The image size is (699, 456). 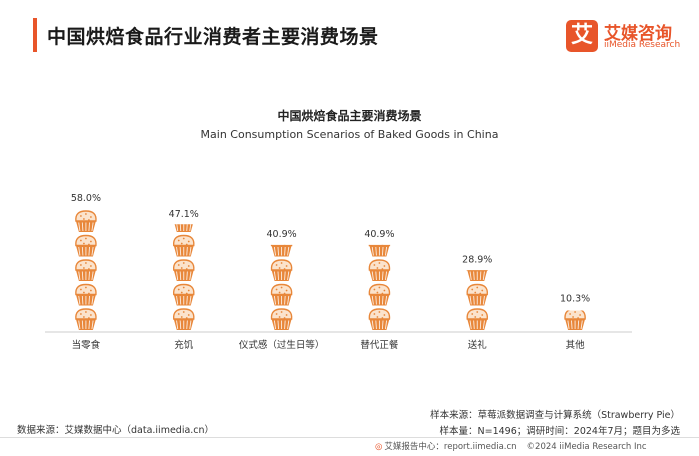 I want to click on sample-info: 样本量：N=1496；调研时间：2024年7月；题目为多选, so click(x=559, y=431).